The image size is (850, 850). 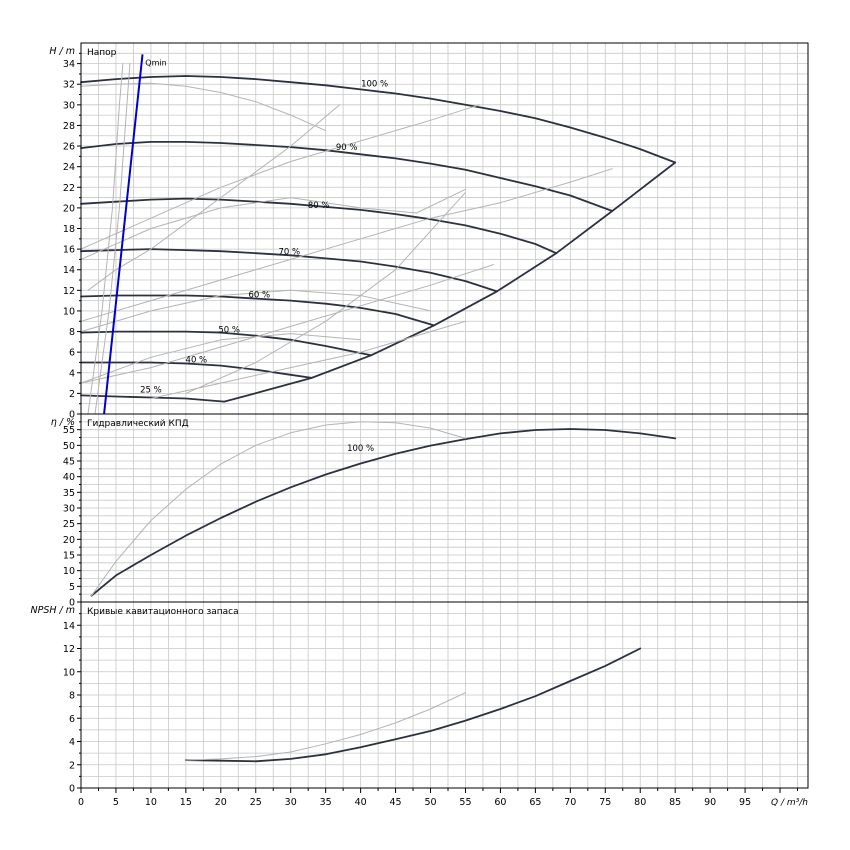 I want to click on curve-label: 70 %, so click(x=290, y=252).